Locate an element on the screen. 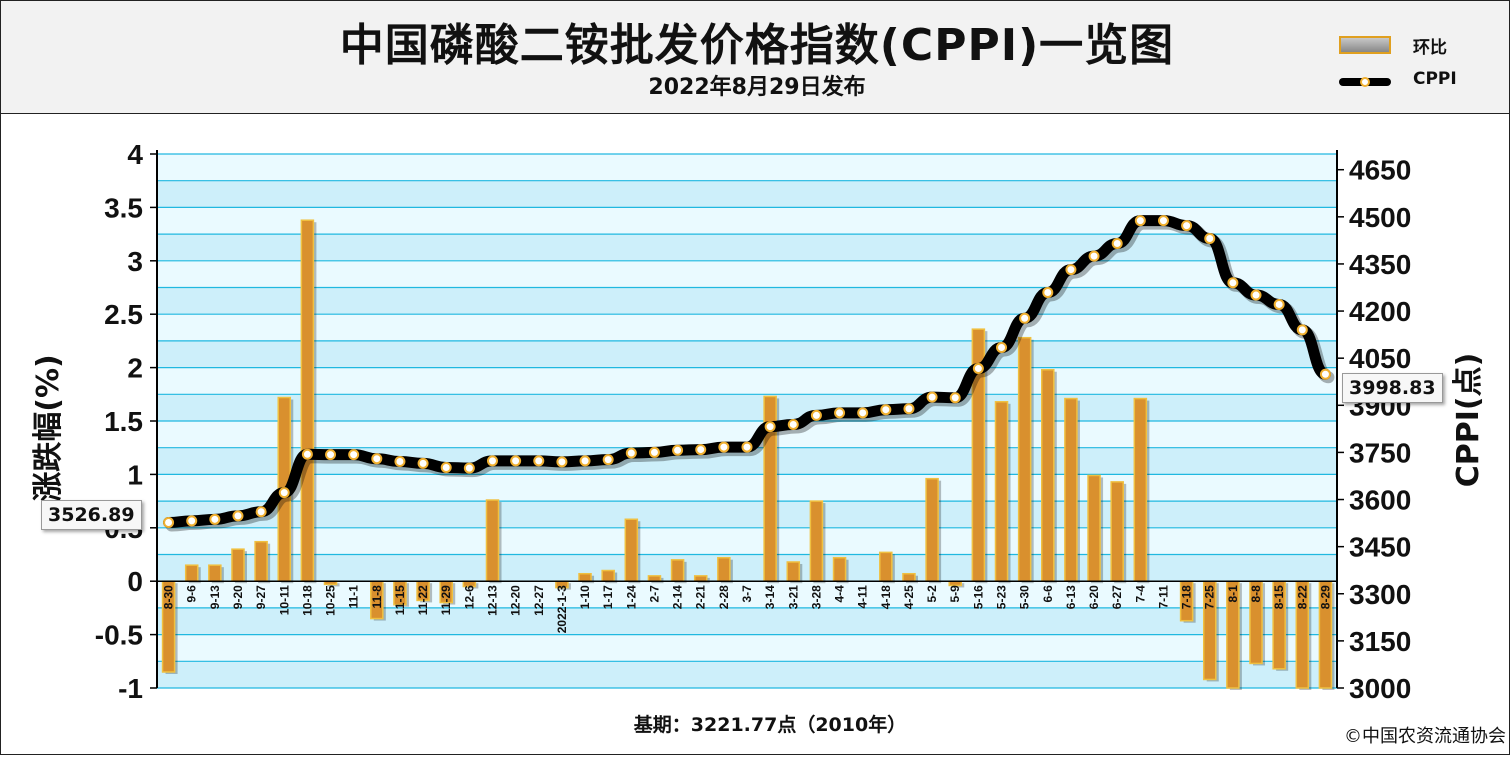 The image size is (1512, 757). left-tick-label: 2 is located at coordinates (135, 368).